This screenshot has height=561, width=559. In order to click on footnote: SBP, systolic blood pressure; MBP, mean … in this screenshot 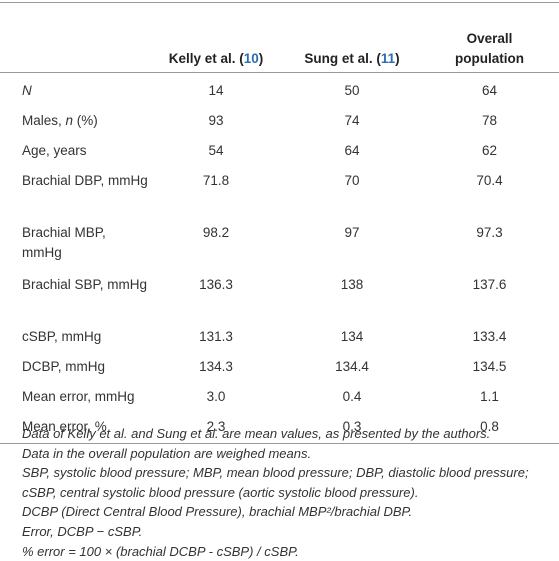, I will do `click(275, 473)`.